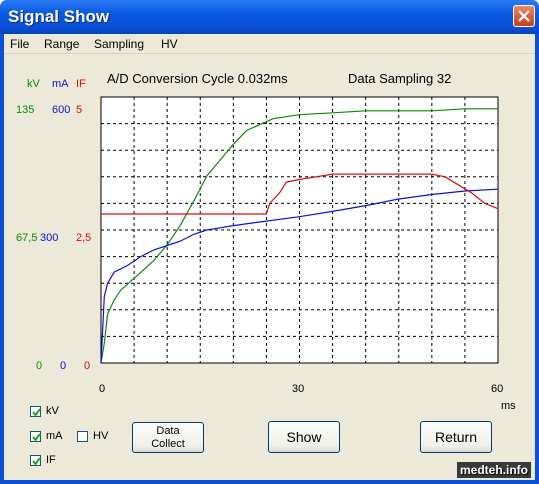  Describe the element at coordinates (49, 238) in the screenshot. I see `y-mid-ma: 300` at that location.